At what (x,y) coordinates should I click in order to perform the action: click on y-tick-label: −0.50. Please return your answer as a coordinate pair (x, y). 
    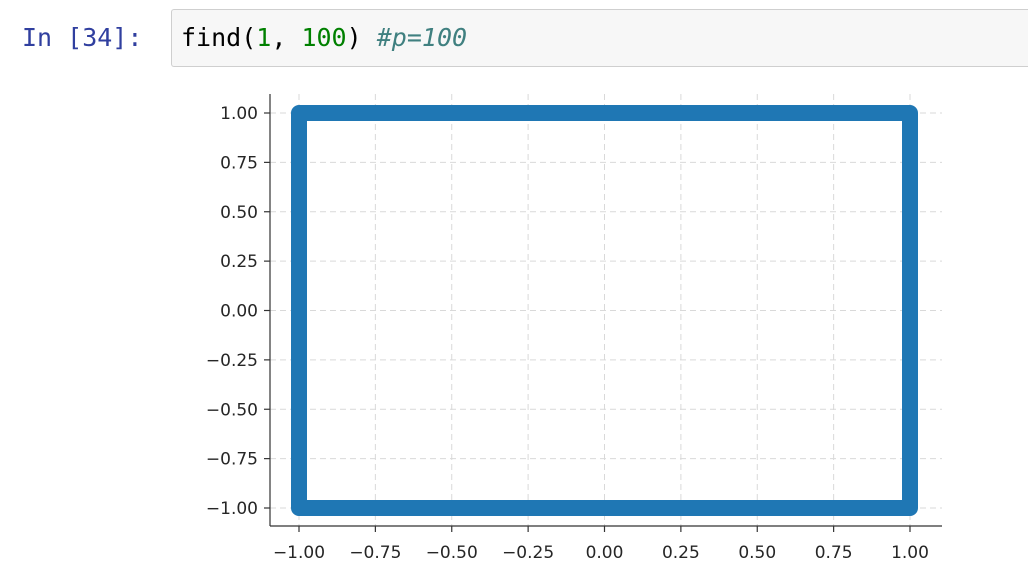
    Looking at the image, I should click on (232, 410).